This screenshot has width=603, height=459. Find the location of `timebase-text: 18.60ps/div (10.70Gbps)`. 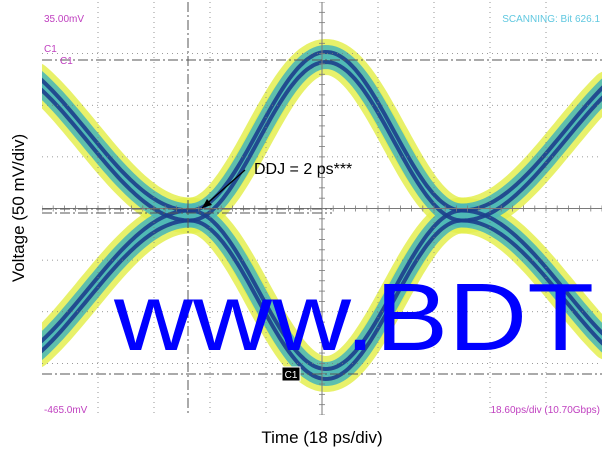

timebase-text: 18.60ps/div (10.70Gbps) is located at coordinates (545, 410).